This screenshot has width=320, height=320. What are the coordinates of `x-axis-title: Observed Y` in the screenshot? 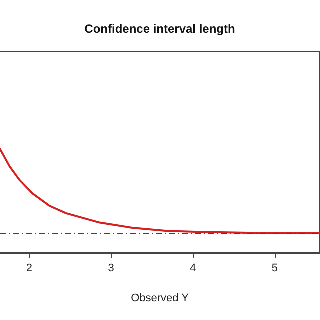 It's located at (160, 298).